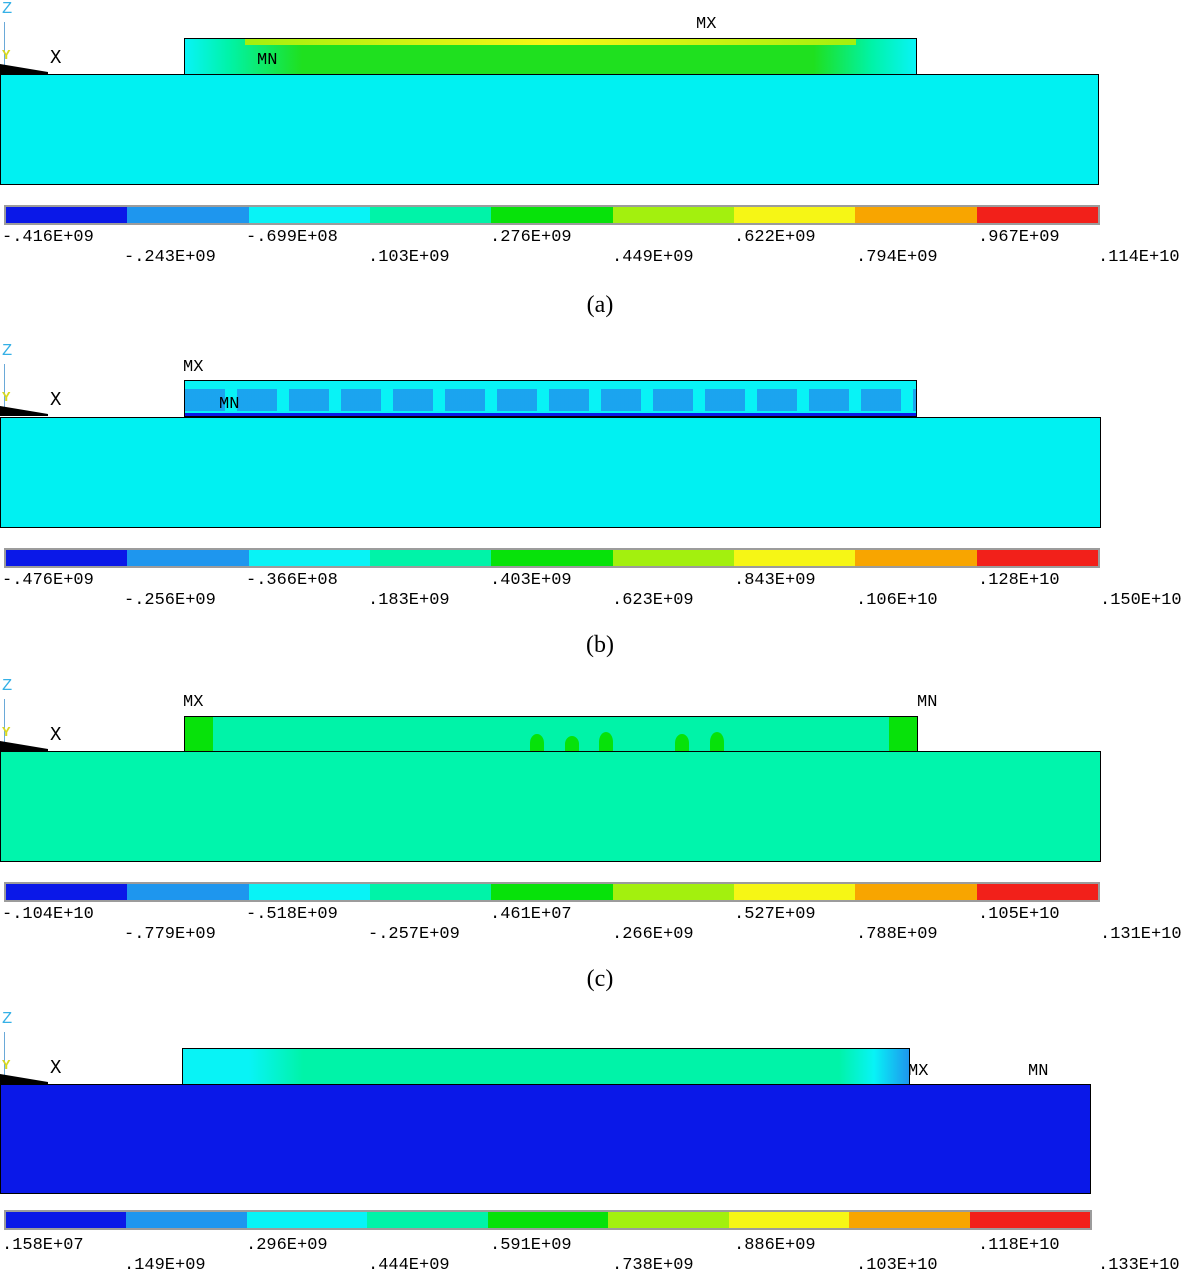 This screenshot has height=1275, width=1200. I want to click on panel-caption: (b), so click(600, 645).